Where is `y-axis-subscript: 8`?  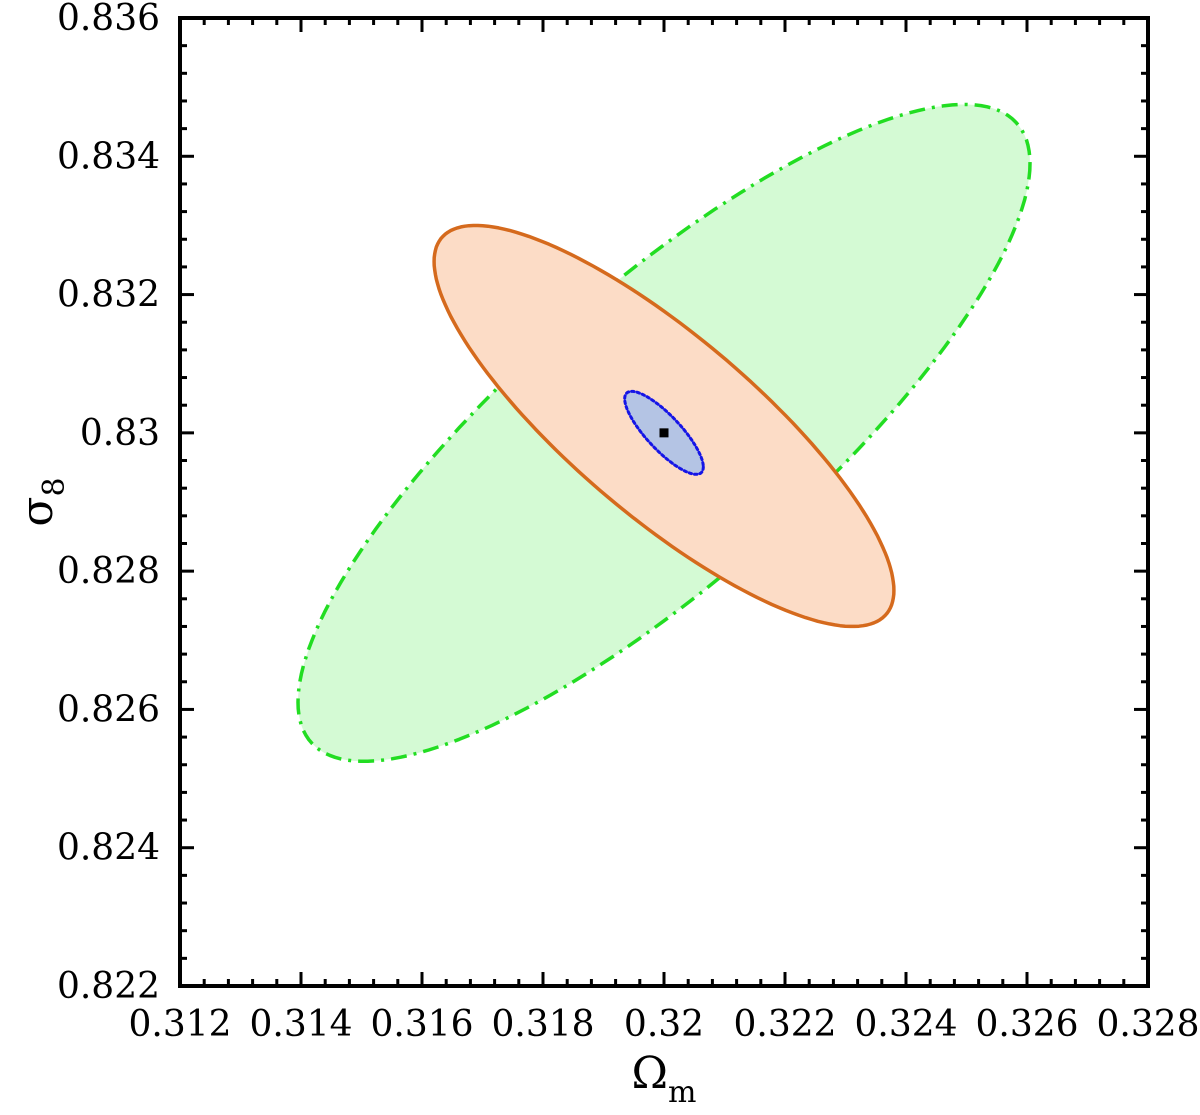 y-axis-subscript: 8 is located at coordinates (54, 486).